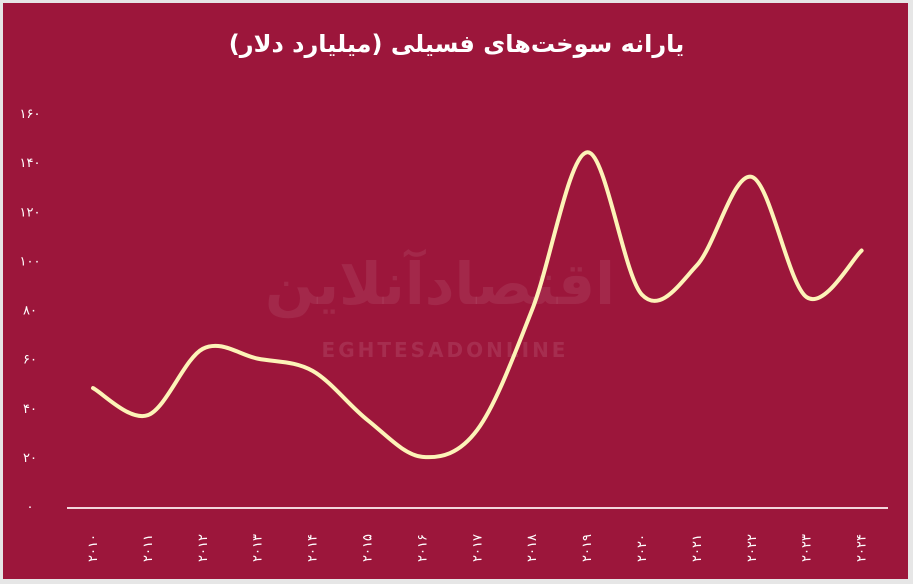 Image resolution: width=913 pixels, height=584 pixels. Describe the element at coordinates (697, 548) in the screenshot. I see `x-tick-label: ۲۰۲۱` at that location.